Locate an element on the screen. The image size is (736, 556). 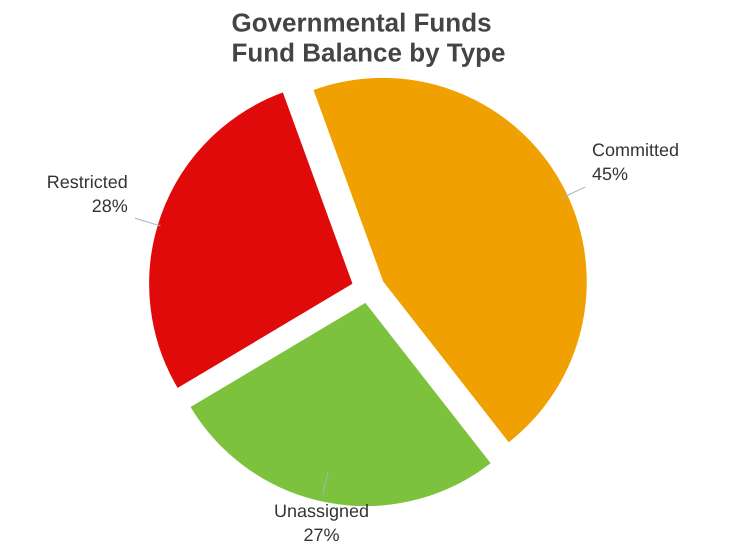
slice-label: Committed is located at coordinates (636, 150).